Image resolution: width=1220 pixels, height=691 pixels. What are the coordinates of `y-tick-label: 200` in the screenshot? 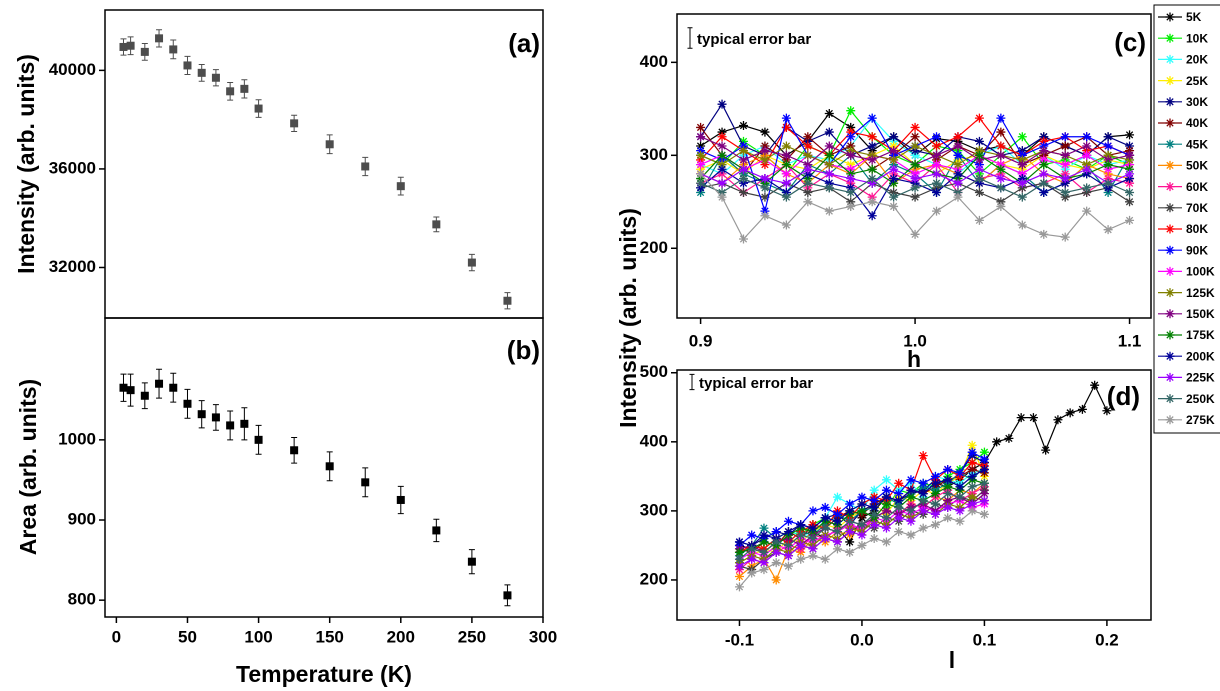 It's located at (654, 247).